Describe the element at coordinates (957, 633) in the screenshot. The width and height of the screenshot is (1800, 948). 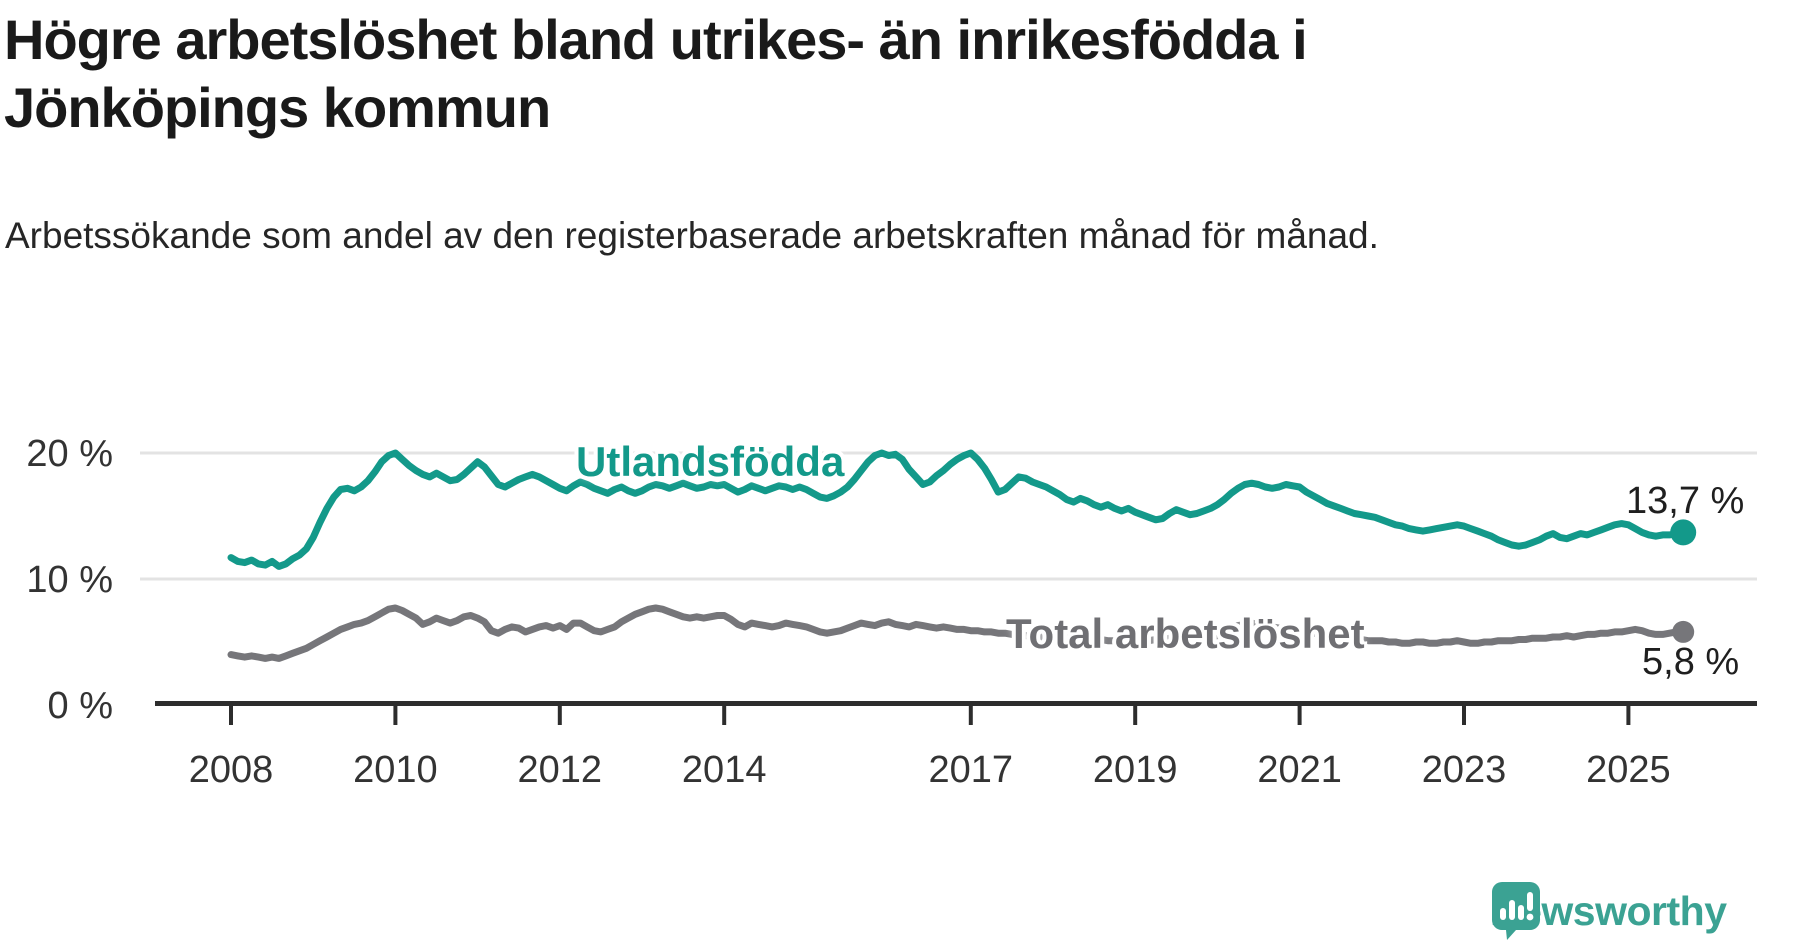
I see `series-line-total` at that location.